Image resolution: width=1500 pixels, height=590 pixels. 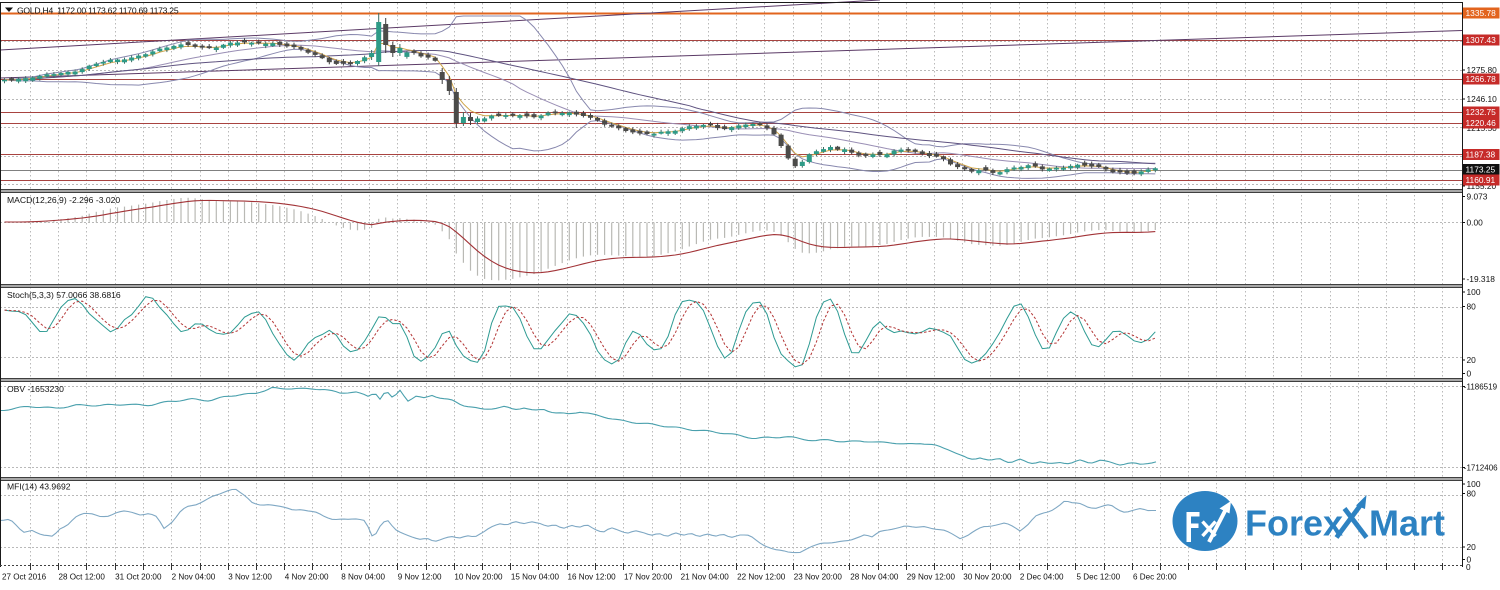 I want to click on svg-text: Forex, so click(x=1294, y=523).